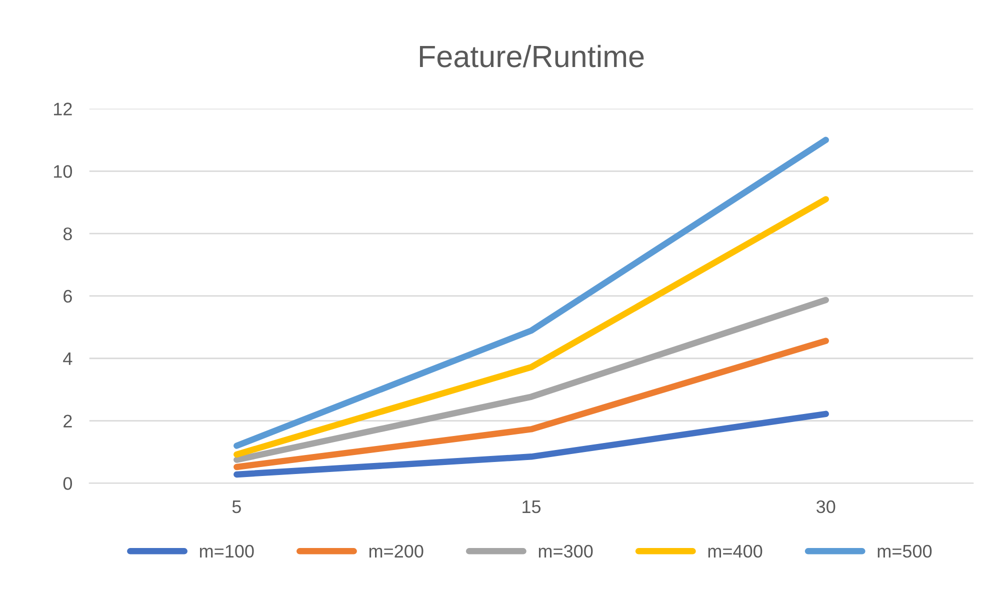  I want to click on legend-label: m=300, so click(565, 551).